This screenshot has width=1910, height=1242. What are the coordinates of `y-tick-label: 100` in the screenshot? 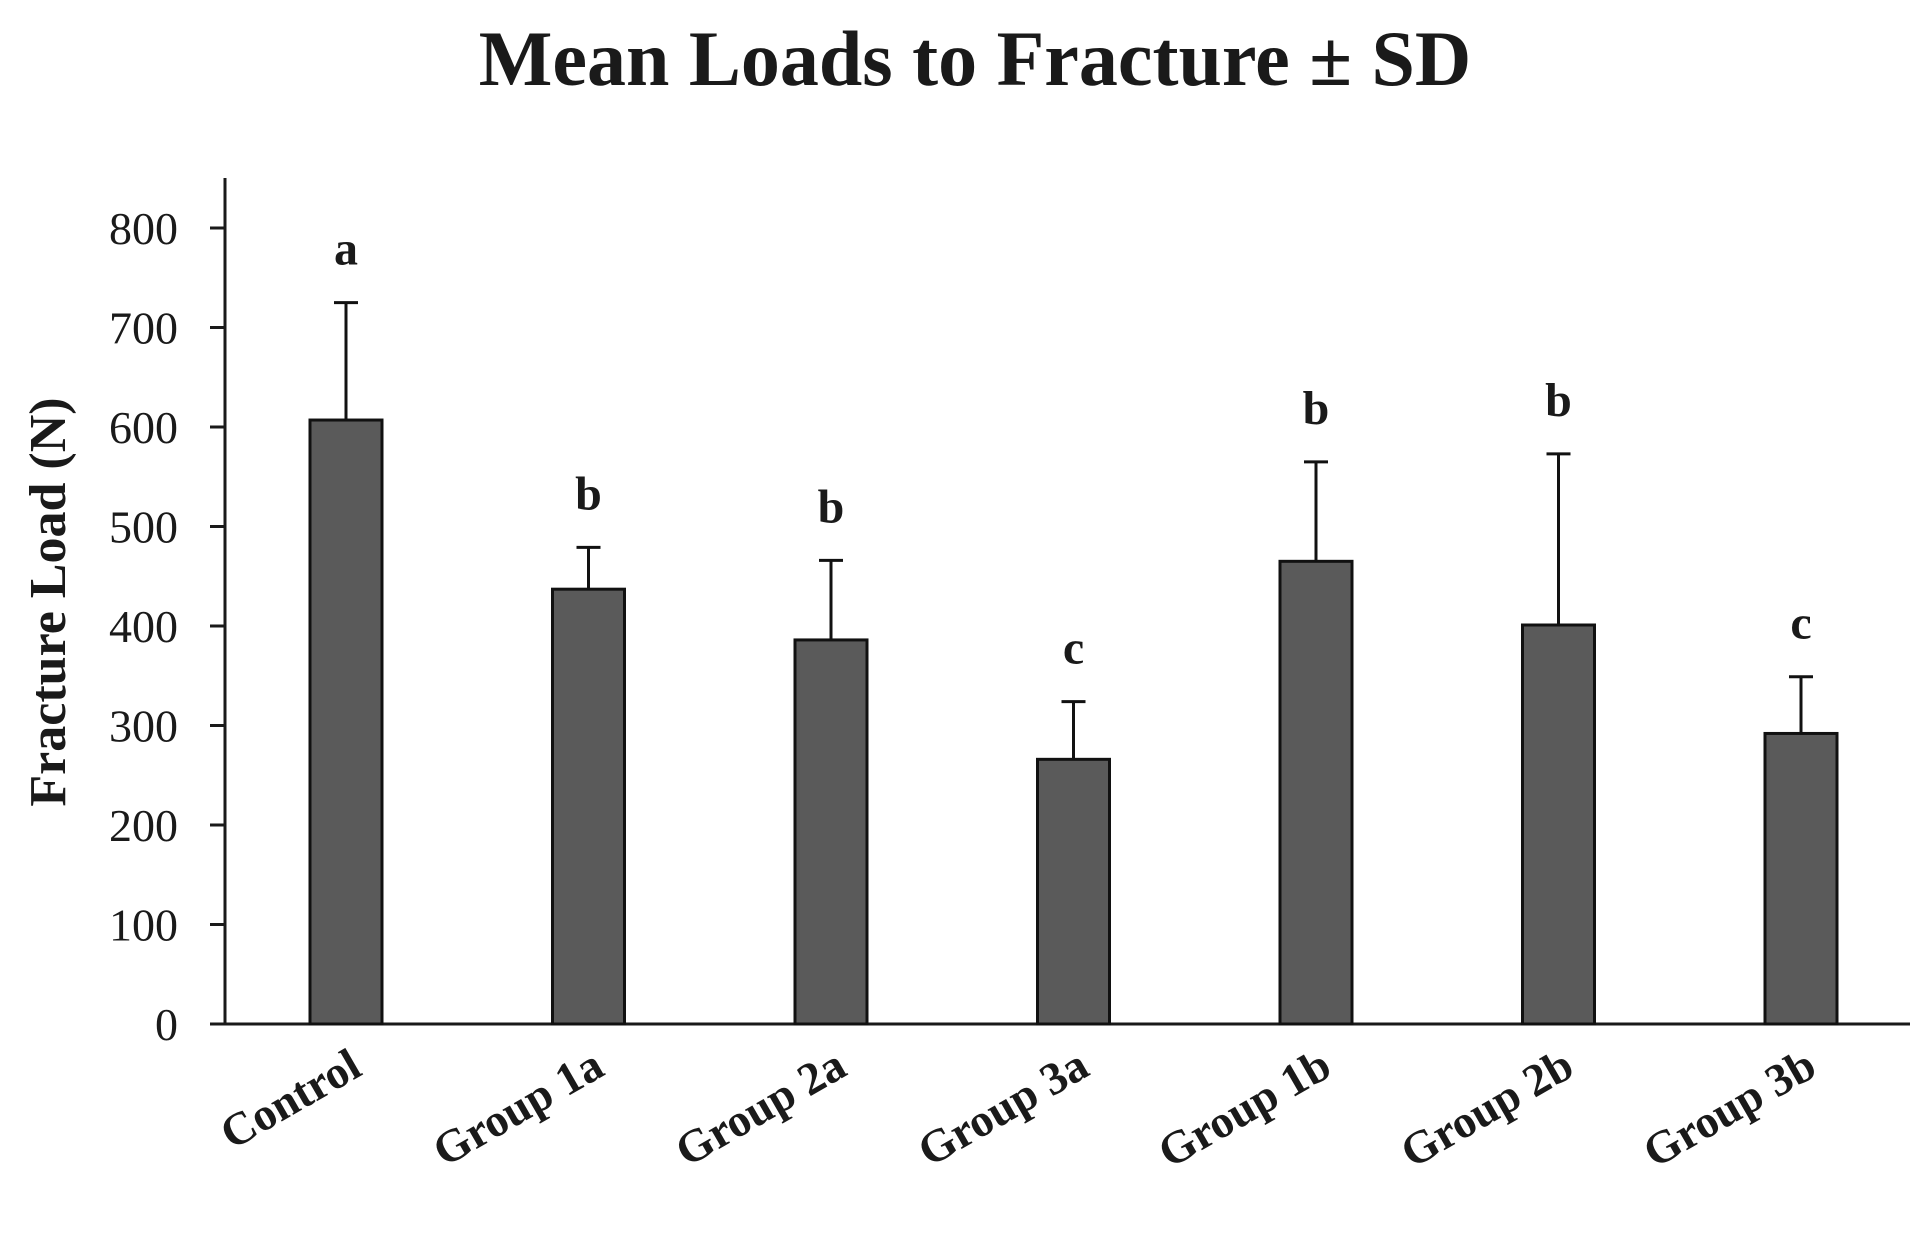 It's located at (143, 925).